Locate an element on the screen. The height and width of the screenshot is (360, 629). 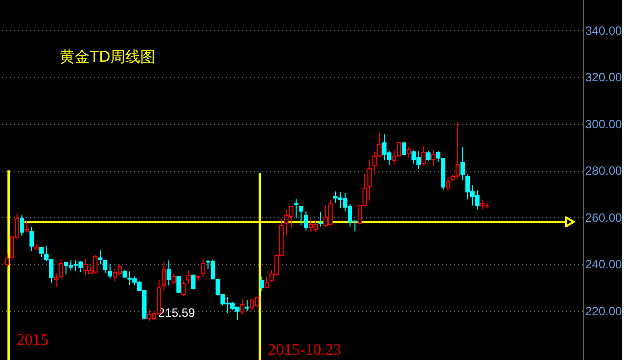
y-tick-label: 280.00 is located at coordinates (604, 171).